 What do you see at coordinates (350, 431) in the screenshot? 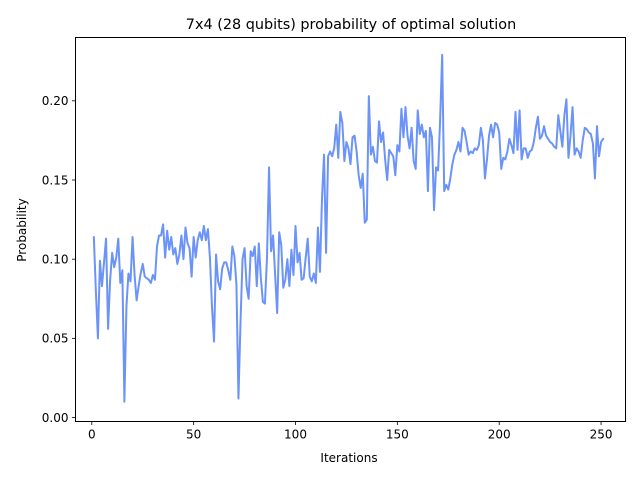
I see `x-axis: 0 50 100 150 200 250` at bounding box center [350, 431].